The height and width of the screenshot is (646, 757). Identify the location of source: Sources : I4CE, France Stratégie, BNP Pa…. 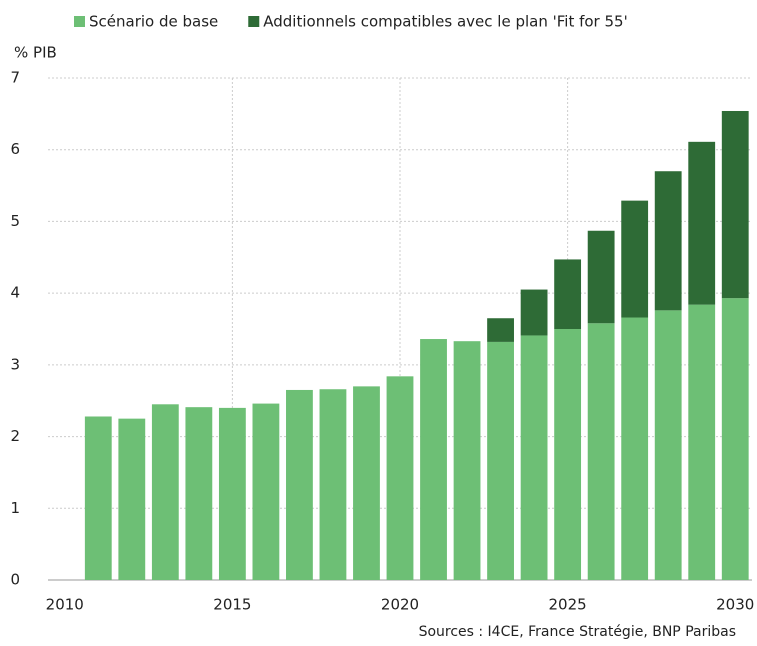
(577, 632).